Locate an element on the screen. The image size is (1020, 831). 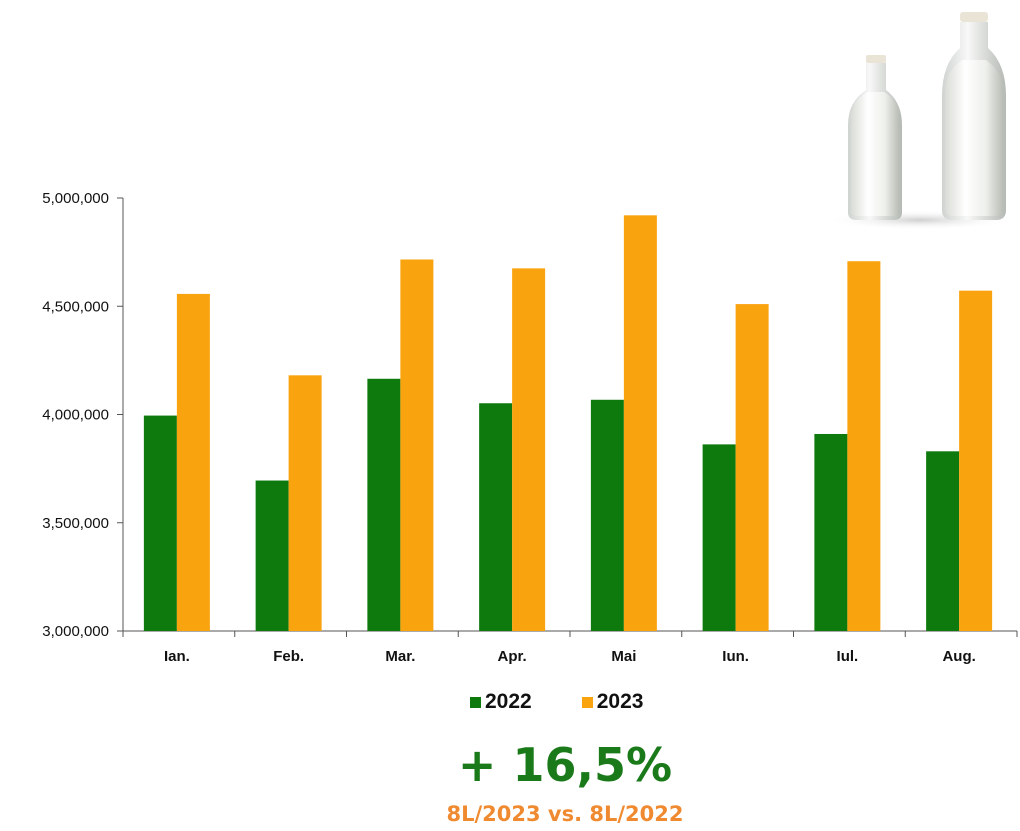
bar-2023-apr is located at coordinates (529, 449).